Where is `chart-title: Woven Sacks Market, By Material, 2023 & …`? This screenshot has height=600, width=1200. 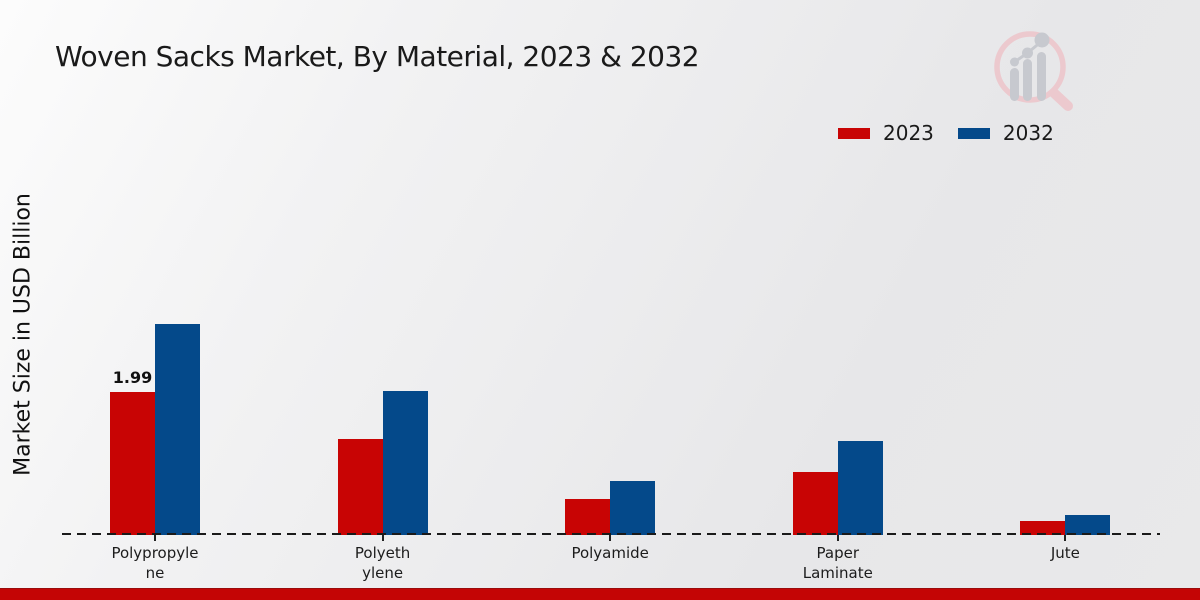 chart-title: Woven Sacks Market, By Material, 2023 & … is located at coordinates (377, 56).